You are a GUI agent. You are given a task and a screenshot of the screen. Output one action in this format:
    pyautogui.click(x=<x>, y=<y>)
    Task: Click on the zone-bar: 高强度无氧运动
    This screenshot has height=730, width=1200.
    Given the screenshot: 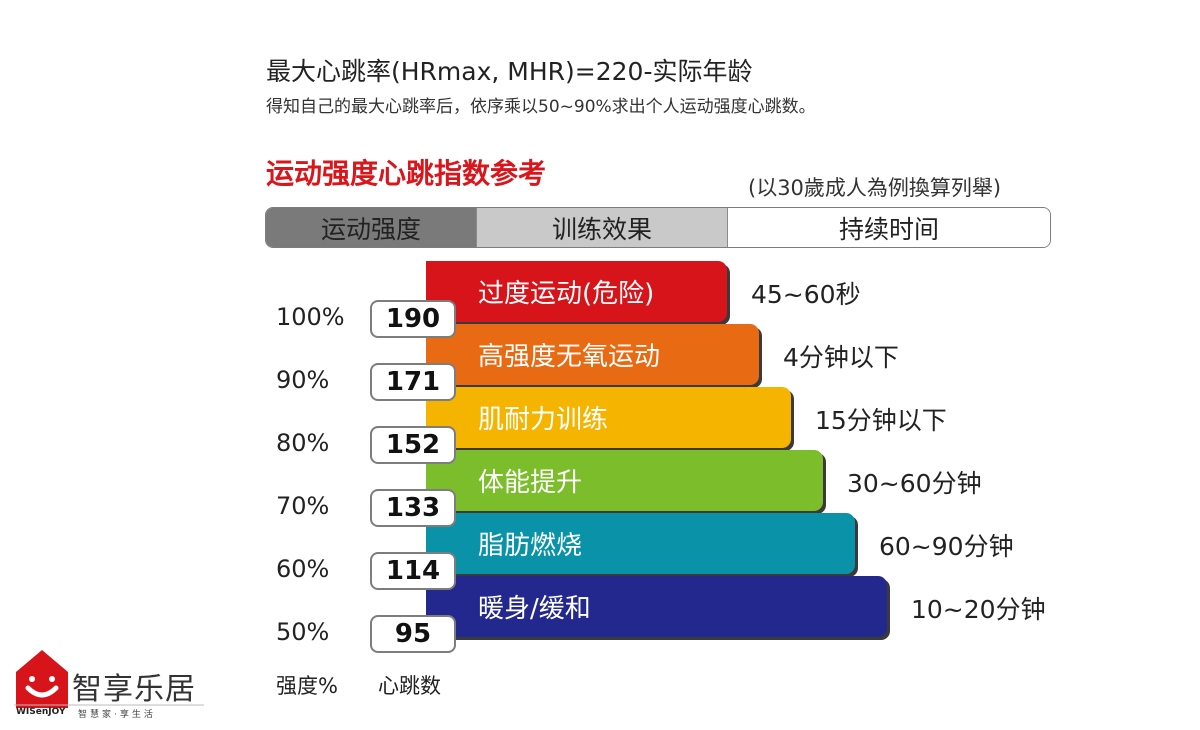 What is the action you would take?
    pyautogui.click(x=592, y=354)
    